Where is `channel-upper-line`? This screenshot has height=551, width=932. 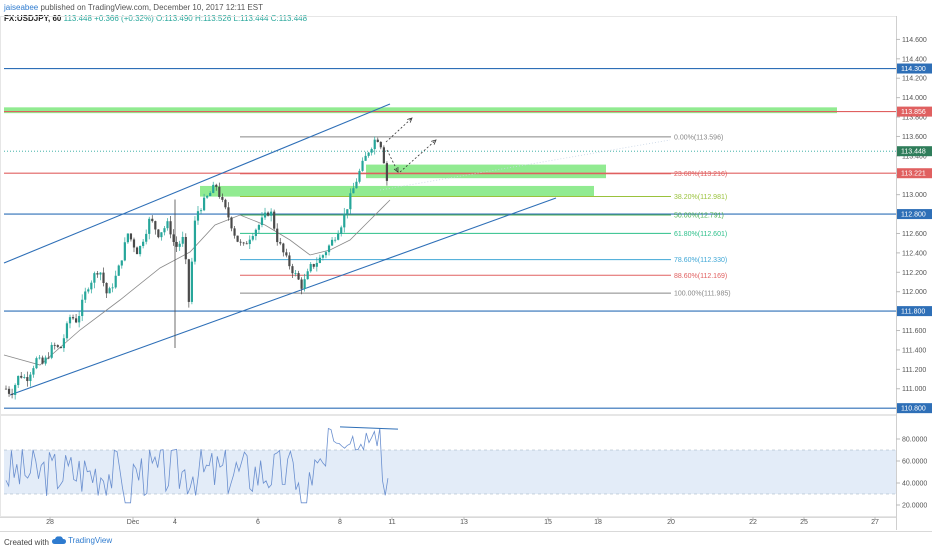 channel-upper-line is located at coordinates (197, 183).